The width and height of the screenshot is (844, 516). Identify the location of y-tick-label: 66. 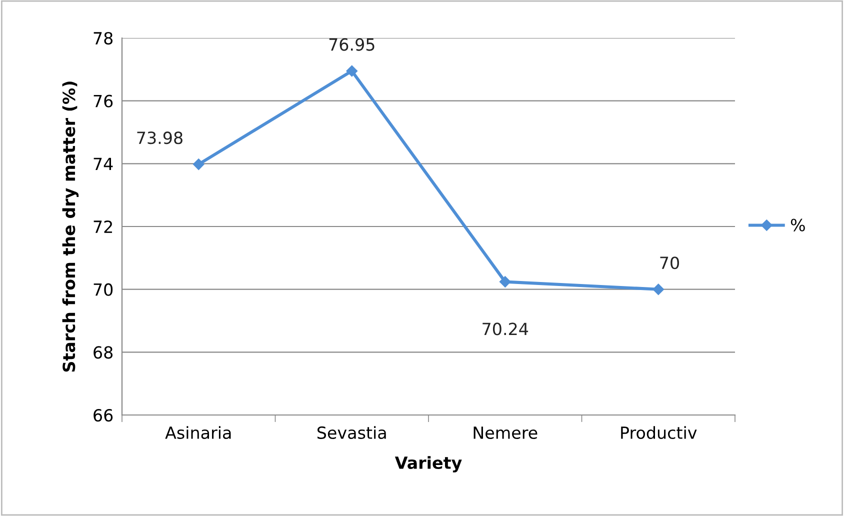
(103, 415).